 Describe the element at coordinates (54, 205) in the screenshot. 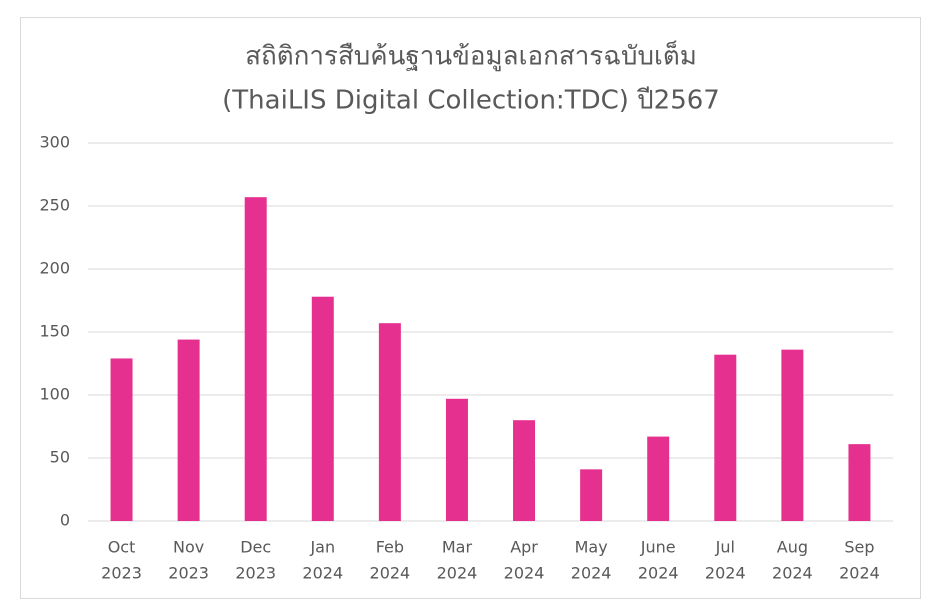

I see `y-tick-label: 250` at that location.